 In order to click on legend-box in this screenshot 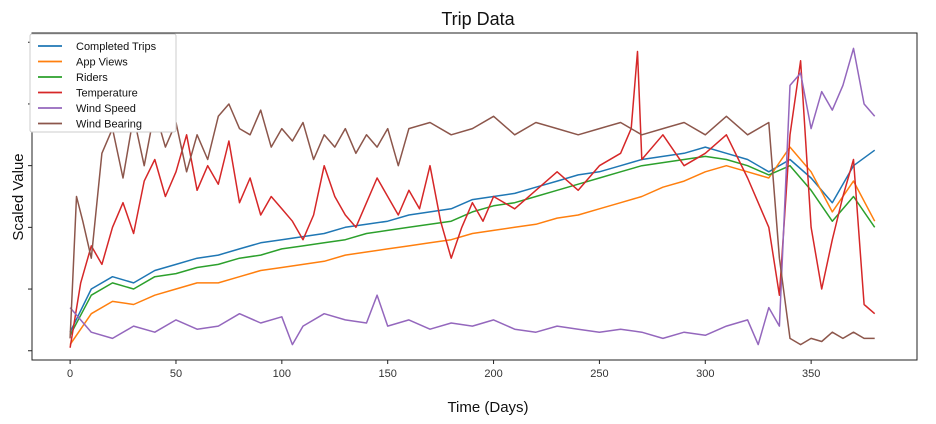, I will do `click(103, 83)`.